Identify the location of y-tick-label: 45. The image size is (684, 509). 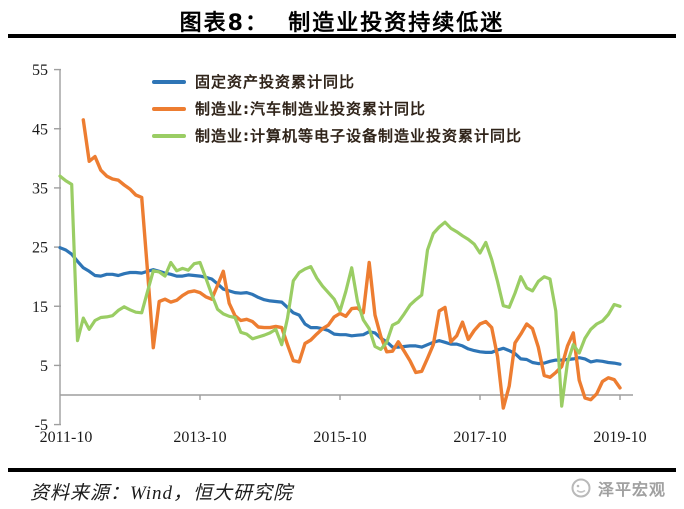
(40, 129).